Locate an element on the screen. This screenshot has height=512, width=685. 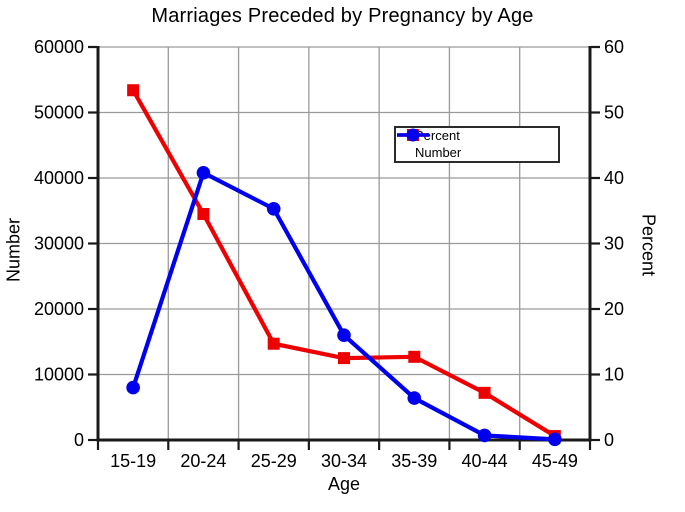
left-tick-label: 60000 is located at coordinates (59, 47).